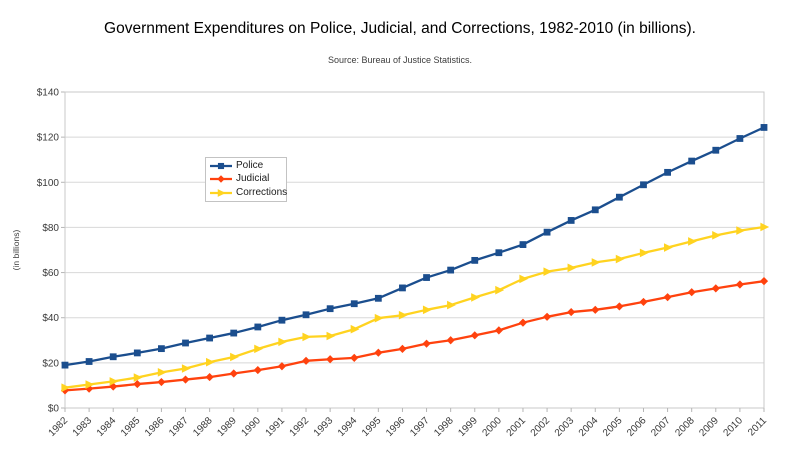  I want to click on x-tick-label: 2006, so click(637, 427).